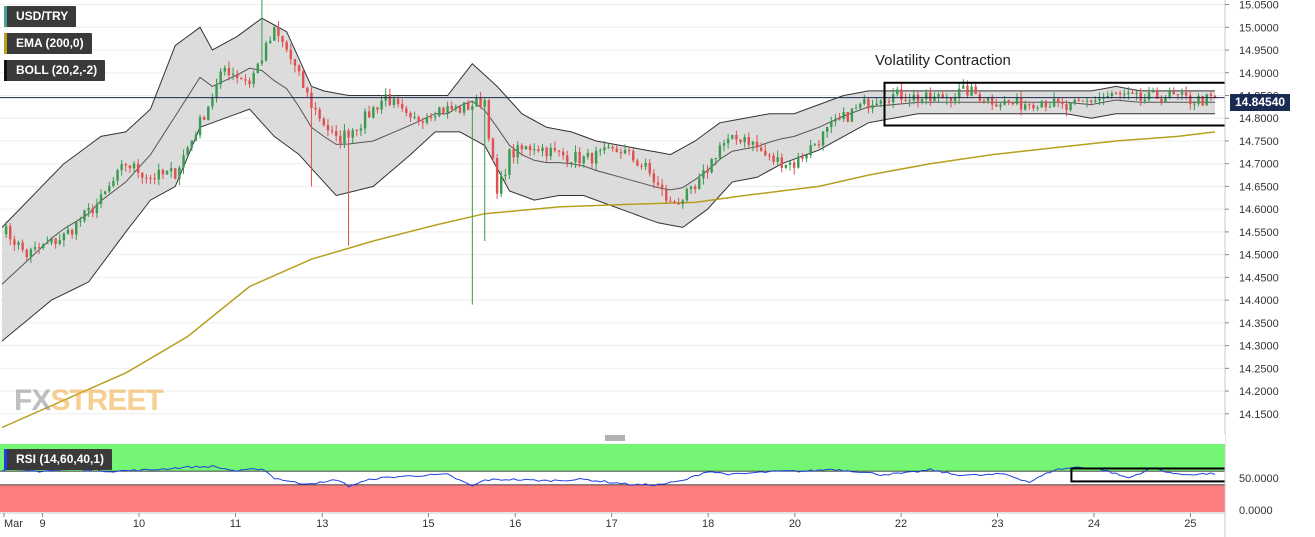  I want to click on rsi-neutral-zone, so click(612, 478).